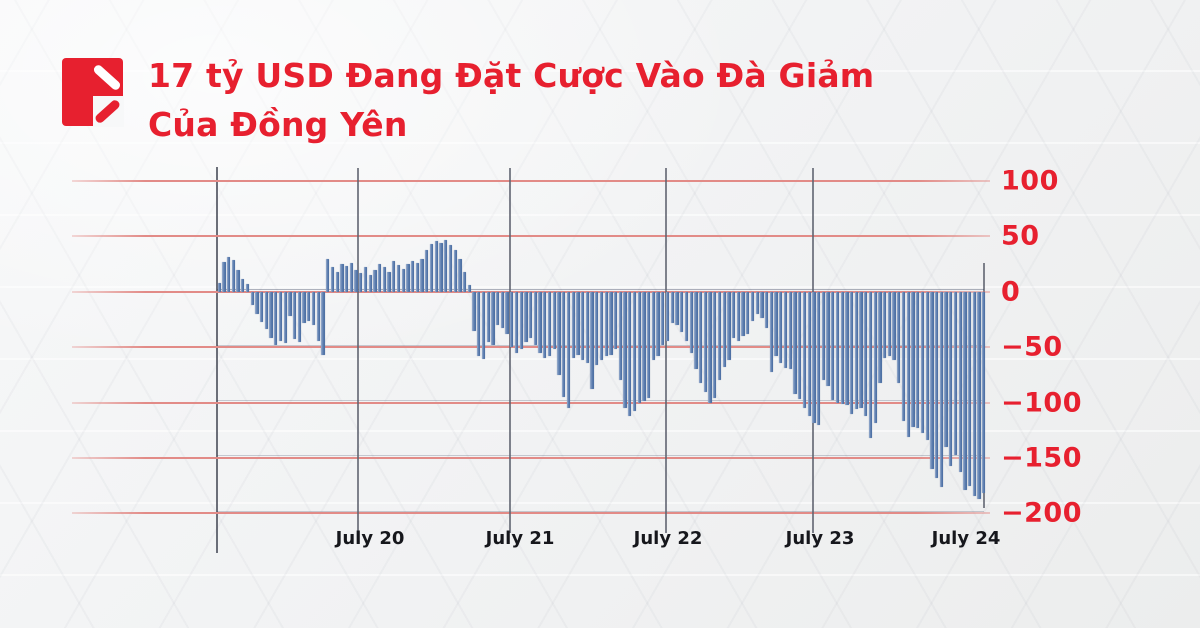 The height and width of the screenshot is (628, 1200). I want to click on x-tick-label: July 22, so click(668, 538).